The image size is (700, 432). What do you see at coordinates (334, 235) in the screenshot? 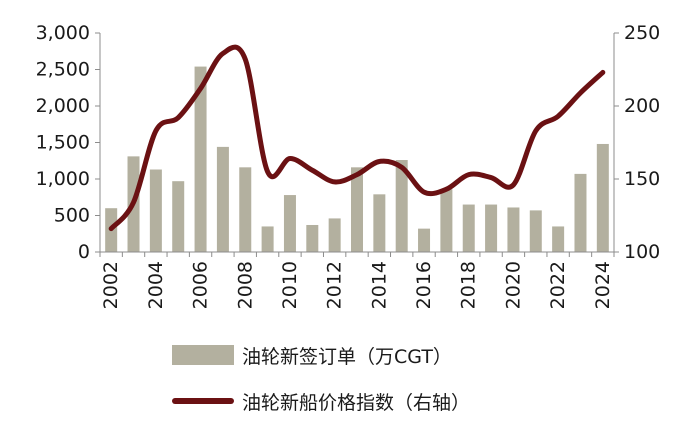
I see `bar-2012` at bounding box center [334, 235].